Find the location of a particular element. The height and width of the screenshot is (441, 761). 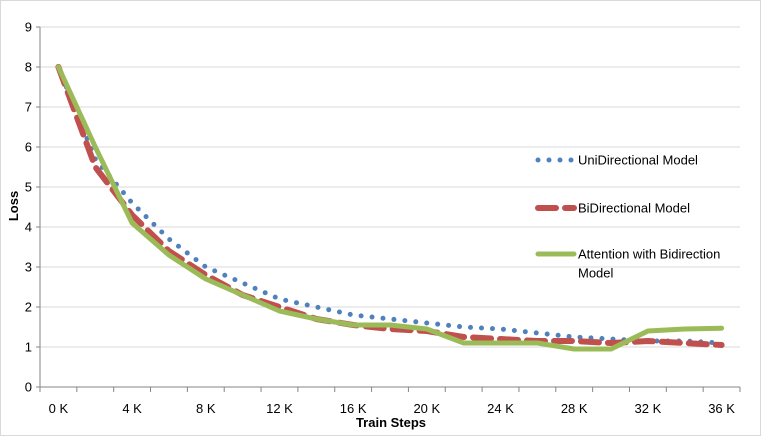

legend-label: BiDirectional Model is located at coordinates (634, 208).